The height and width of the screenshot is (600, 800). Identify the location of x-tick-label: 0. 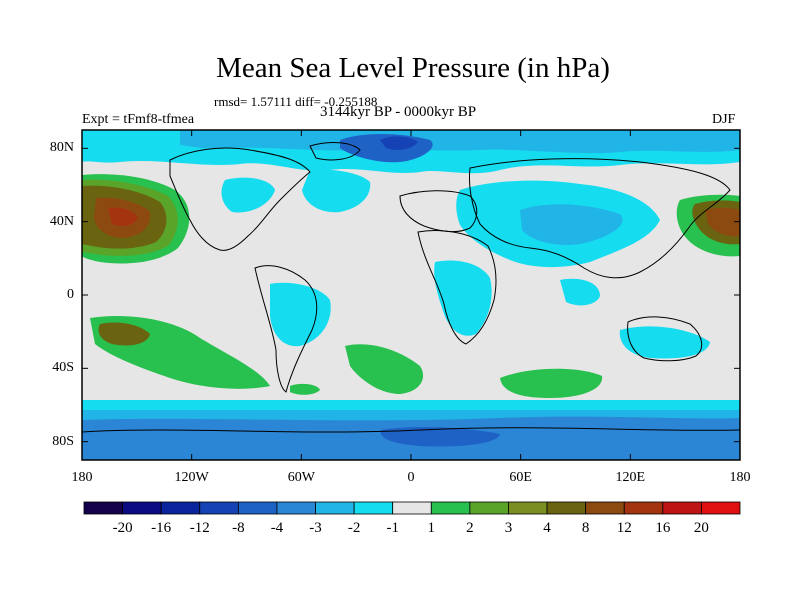
(411, 477).